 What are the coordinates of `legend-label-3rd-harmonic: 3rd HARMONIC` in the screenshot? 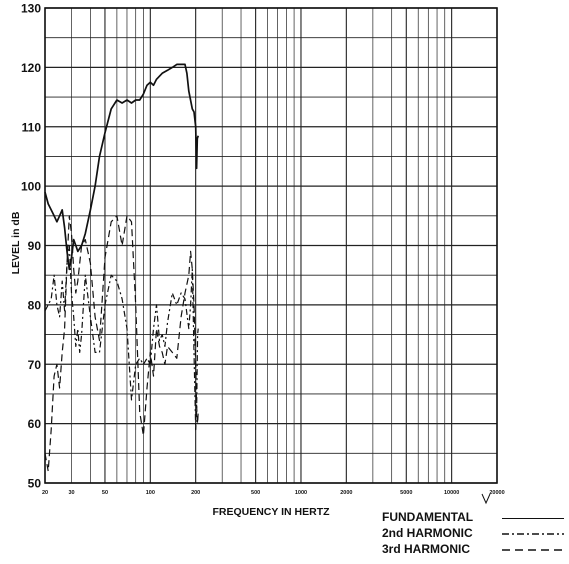 It's located at (426, 549).